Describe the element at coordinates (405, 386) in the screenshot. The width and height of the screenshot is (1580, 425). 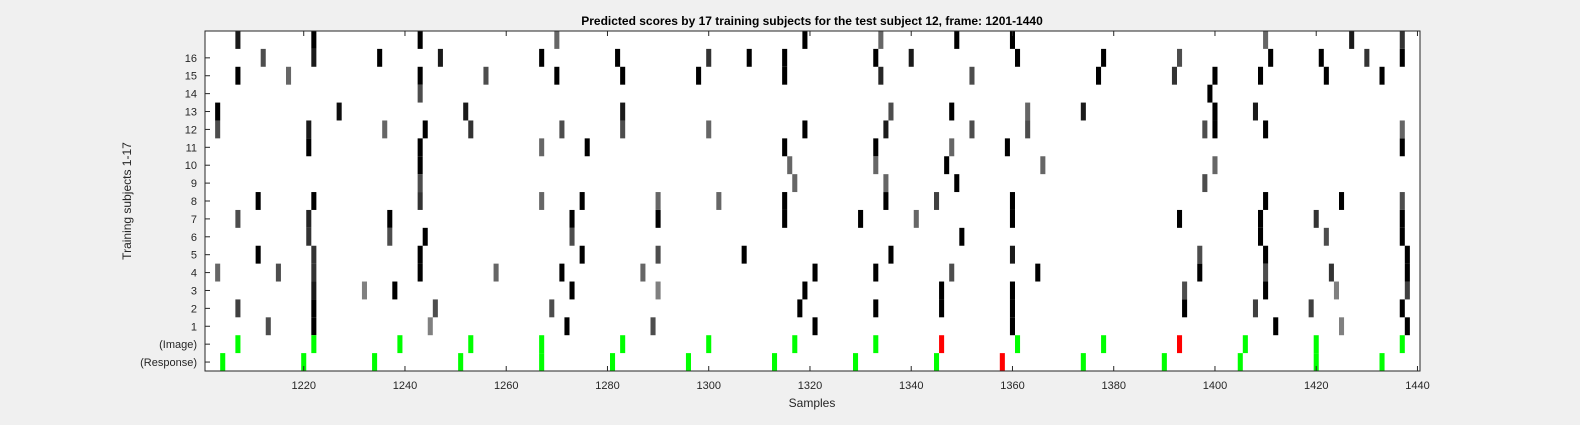
I see `x-tick-label: 1240` at that location.